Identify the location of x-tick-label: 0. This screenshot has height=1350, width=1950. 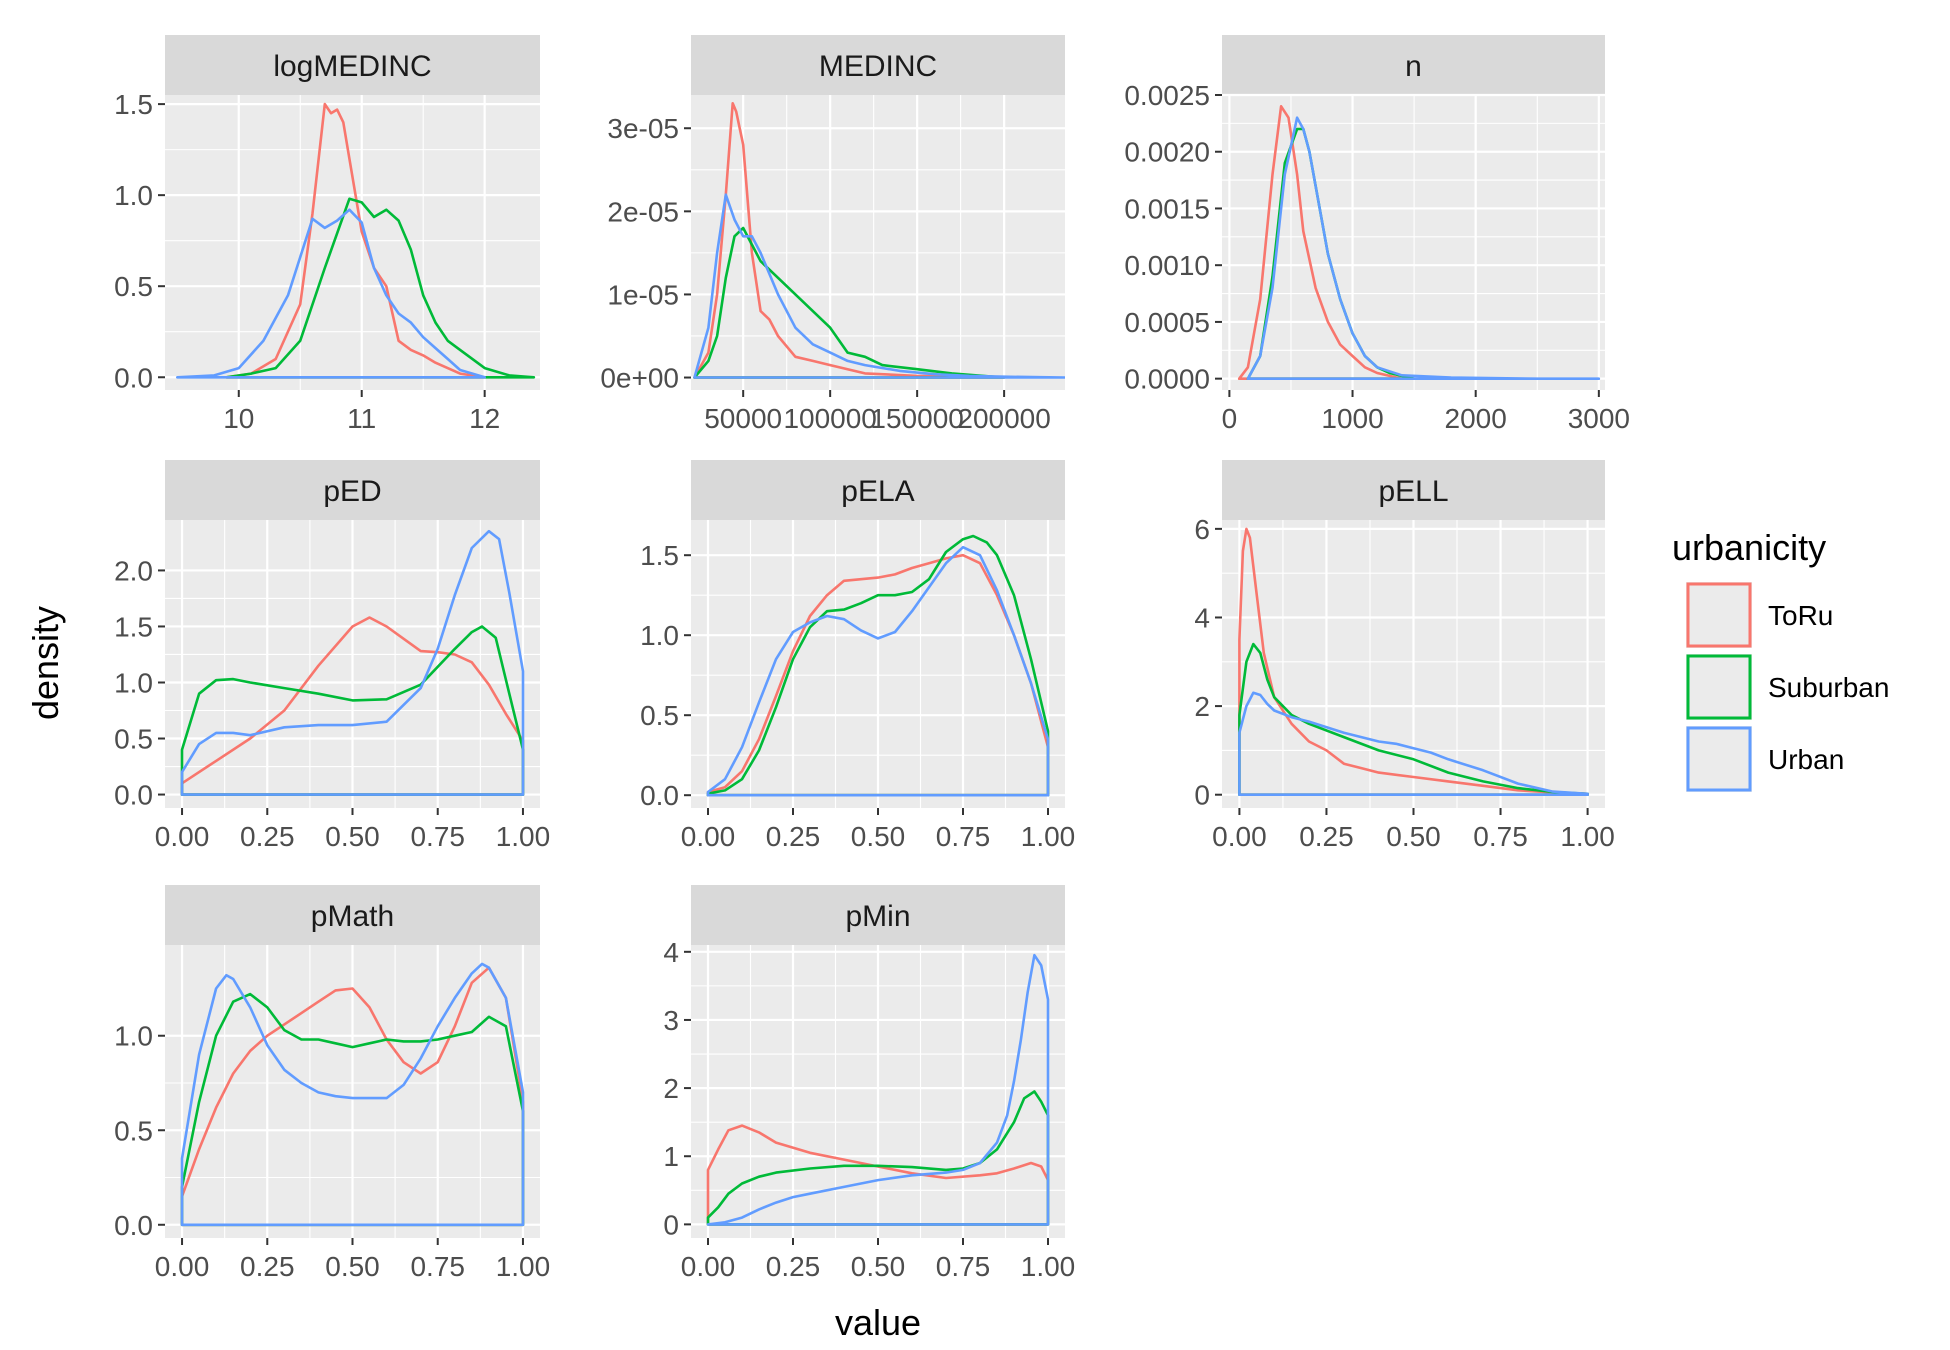
(1230, 418).